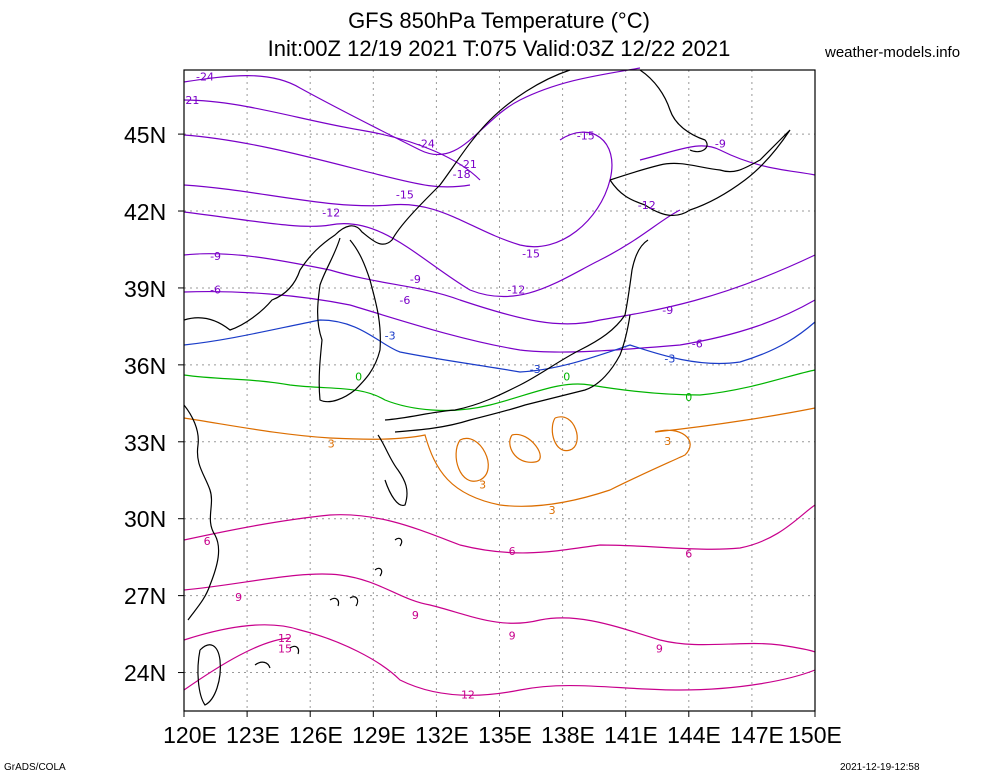 The image size is (1000, 779). I want to click on contour-minus24, so click(412, 111).